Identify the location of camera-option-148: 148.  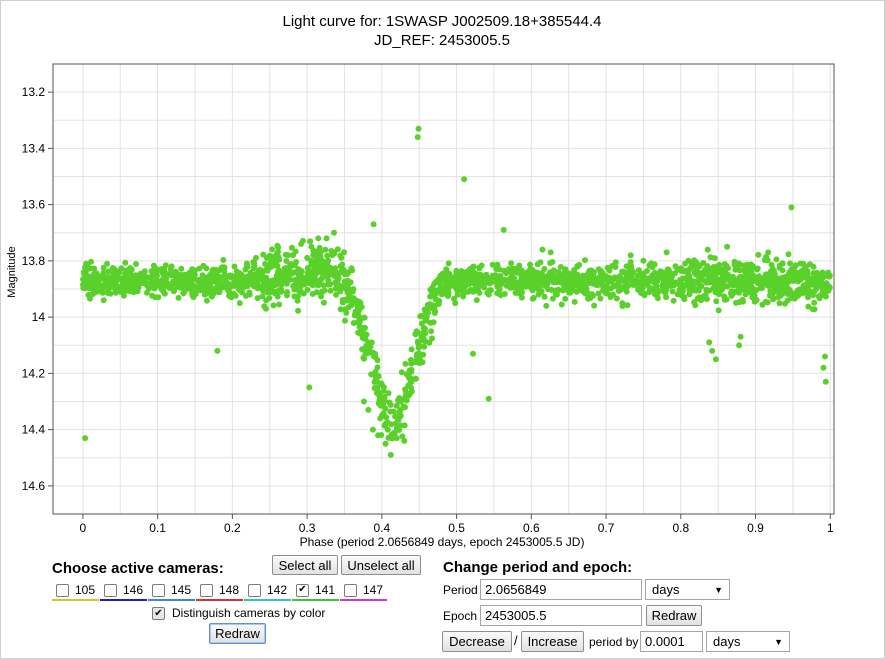
(219, 590).